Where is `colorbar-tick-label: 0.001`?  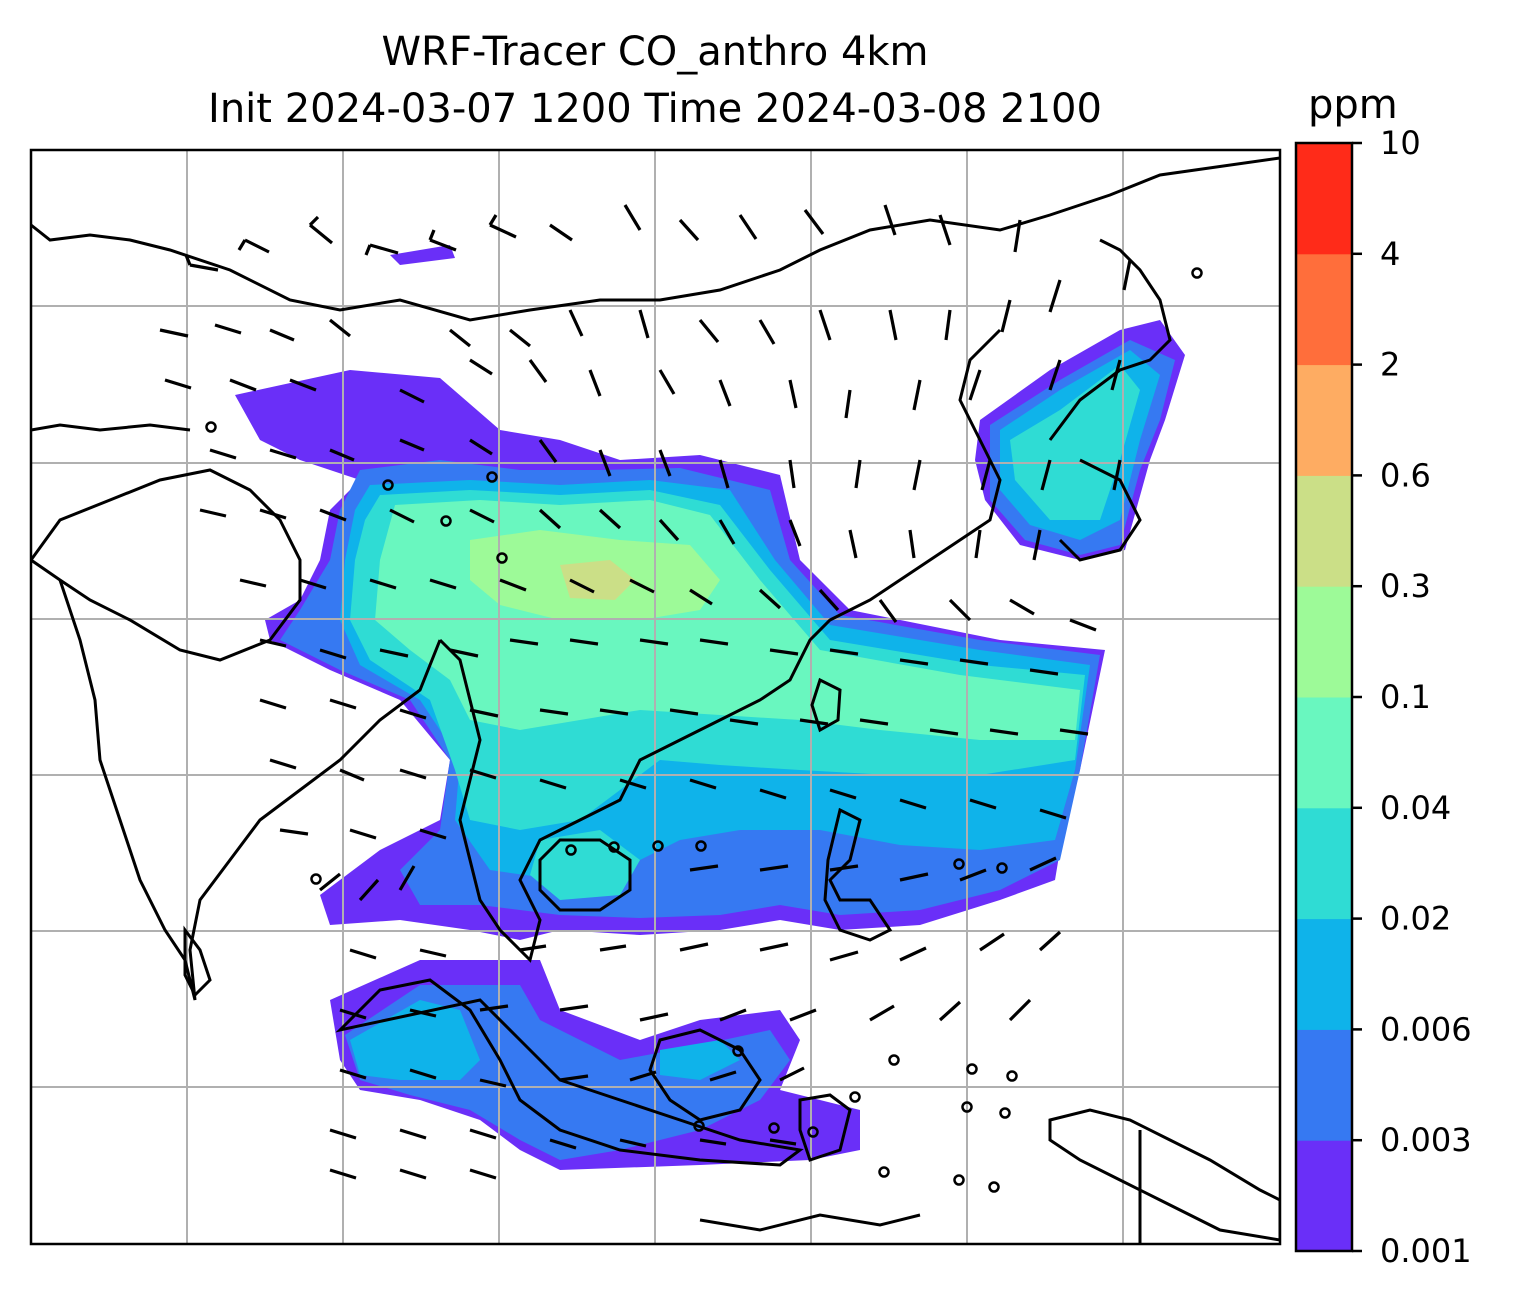 colorbar-tick-label: 0.001 is located at coordinates (1426, 1251).